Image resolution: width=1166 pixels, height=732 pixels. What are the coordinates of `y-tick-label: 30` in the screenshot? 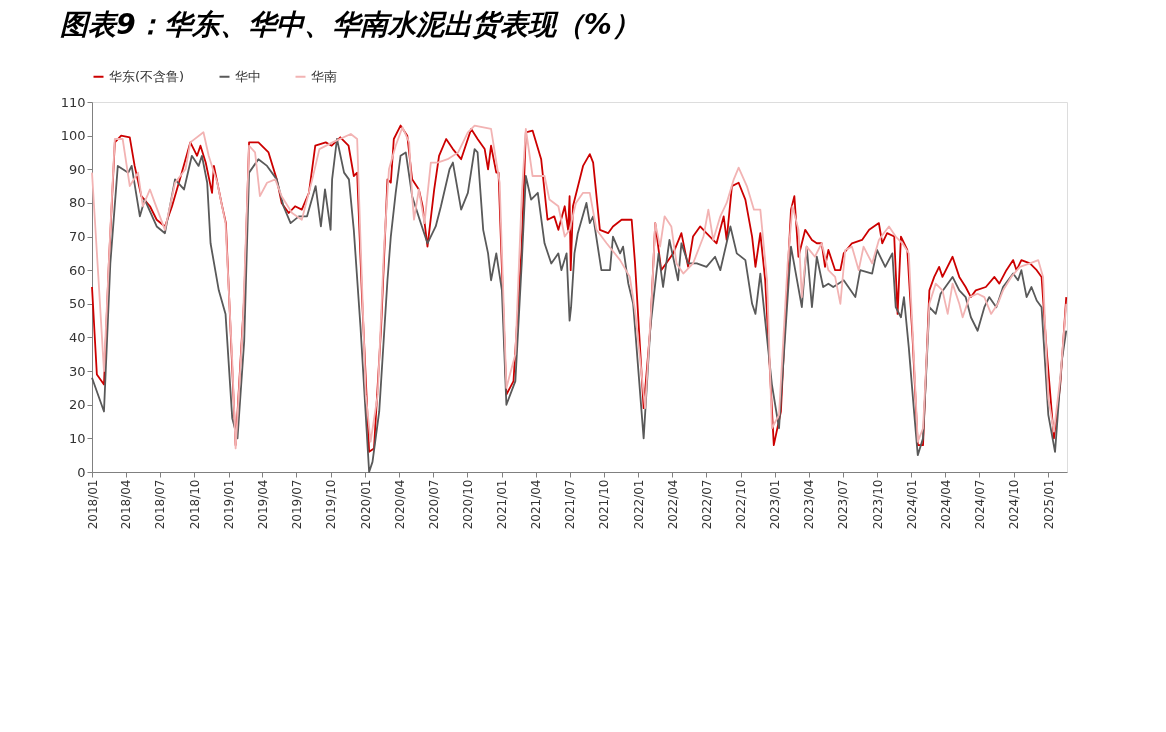 It's located at (77, 371).